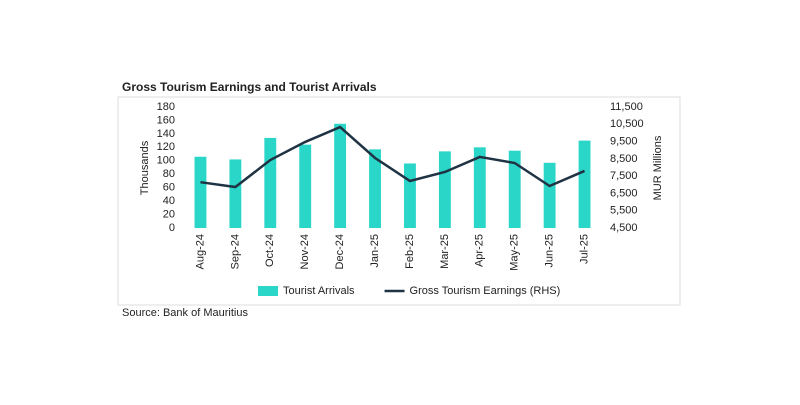  What do you see at coordinates (169, 214) in the screenshot?
I see `y-tick-label: 20` at bounding box center [169, 214].